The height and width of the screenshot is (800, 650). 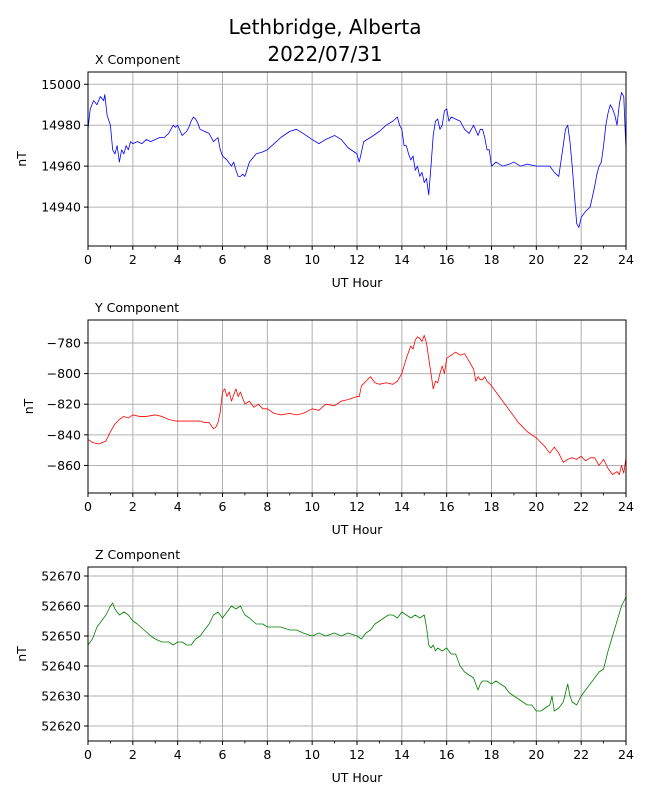 I want to click on x-xtick-label-6: 12, so click(x=357, y=259).